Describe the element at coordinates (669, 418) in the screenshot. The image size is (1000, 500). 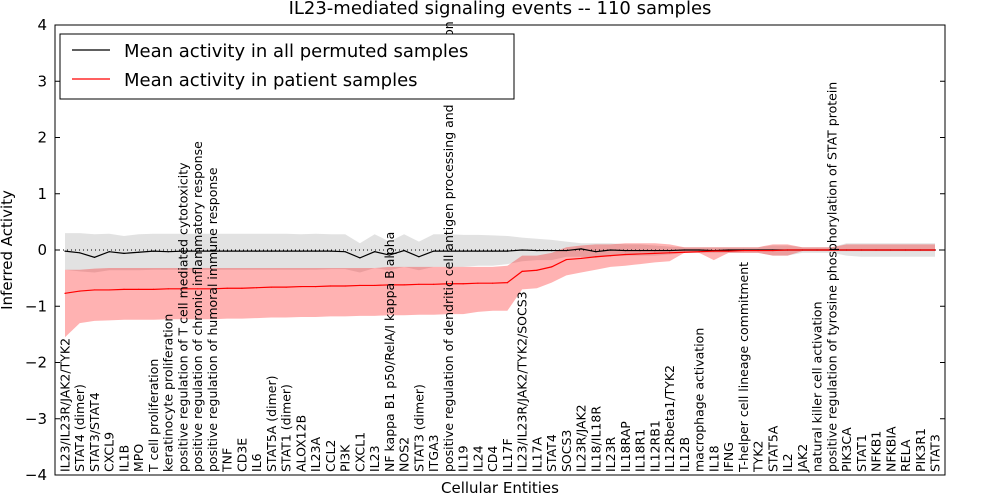
I see `x-tick-label: IL12Rbeta1/TYK2` at that location.